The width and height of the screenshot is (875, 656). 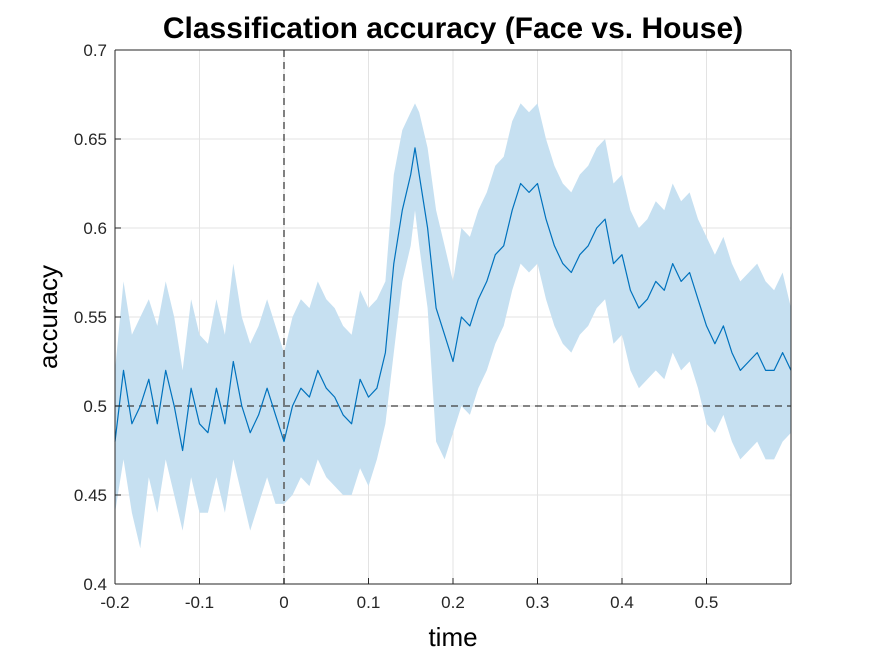 What do you see at coordinates (707, 602) in the screenshot?
I see `x-tick-label: 0.5` at bounding box center [707, 602].